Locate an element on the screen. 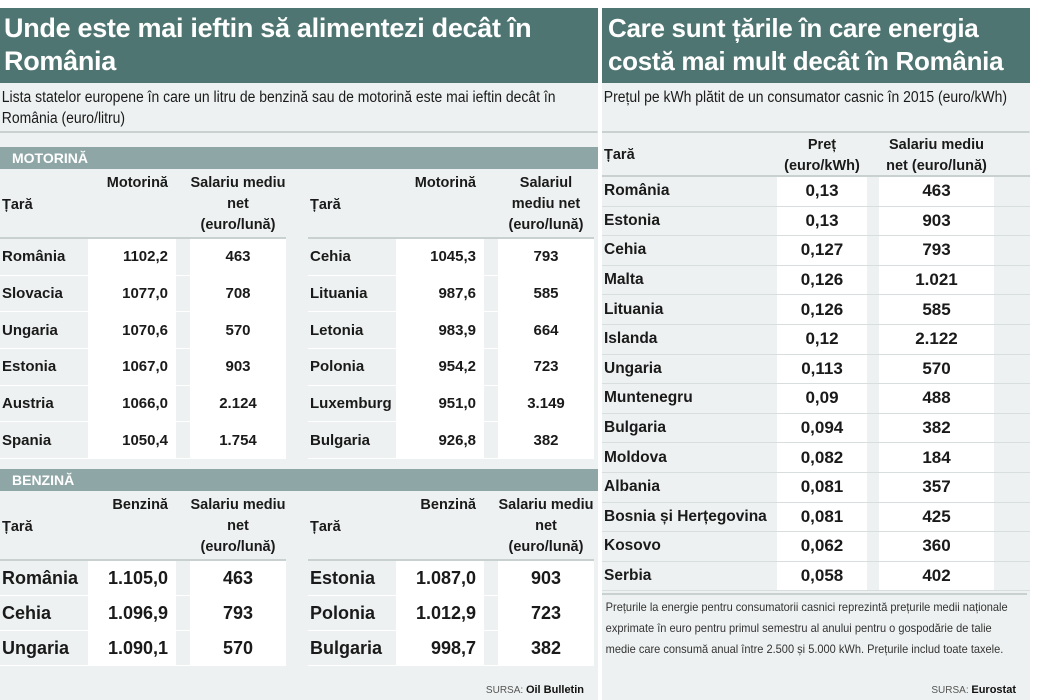 The width and height of the screenshot is (1040, 700). salary-cell: 903 is located at coordinates (238, 367).